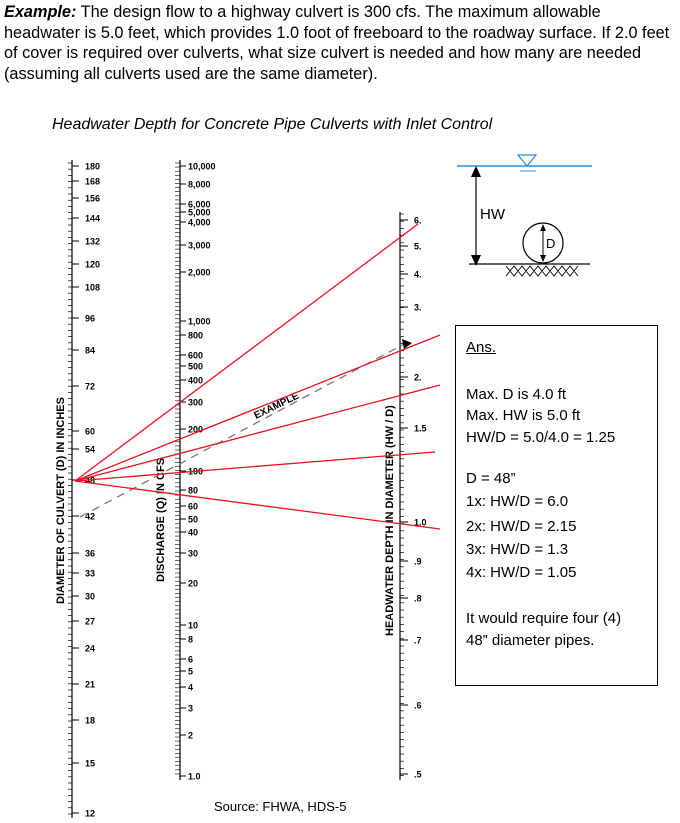 The image size is (680, 823). Describe the element at coordinates (92, 219) in the screenshot. I see `diameter-tick-label: 144` at that location.